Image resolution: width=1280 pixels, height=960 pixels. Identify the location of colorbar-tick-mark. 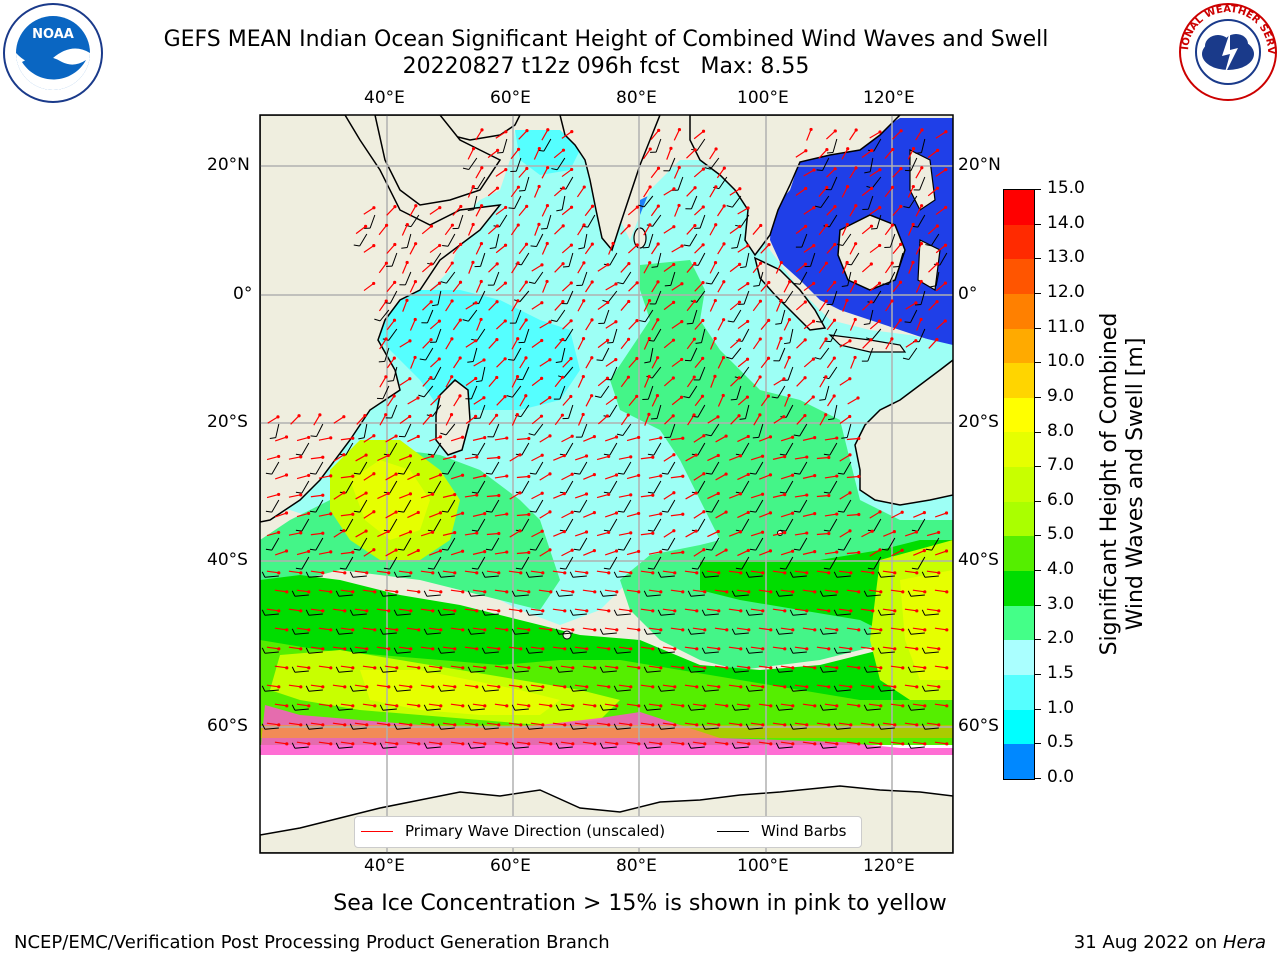
(1038, 571).